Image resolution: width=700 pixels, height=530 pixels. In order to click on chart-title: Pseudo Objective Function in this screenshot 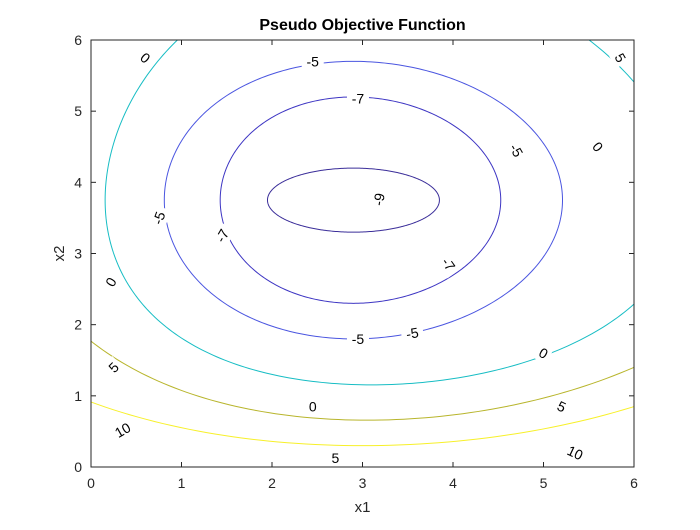, I will do `click(362, 25)`.